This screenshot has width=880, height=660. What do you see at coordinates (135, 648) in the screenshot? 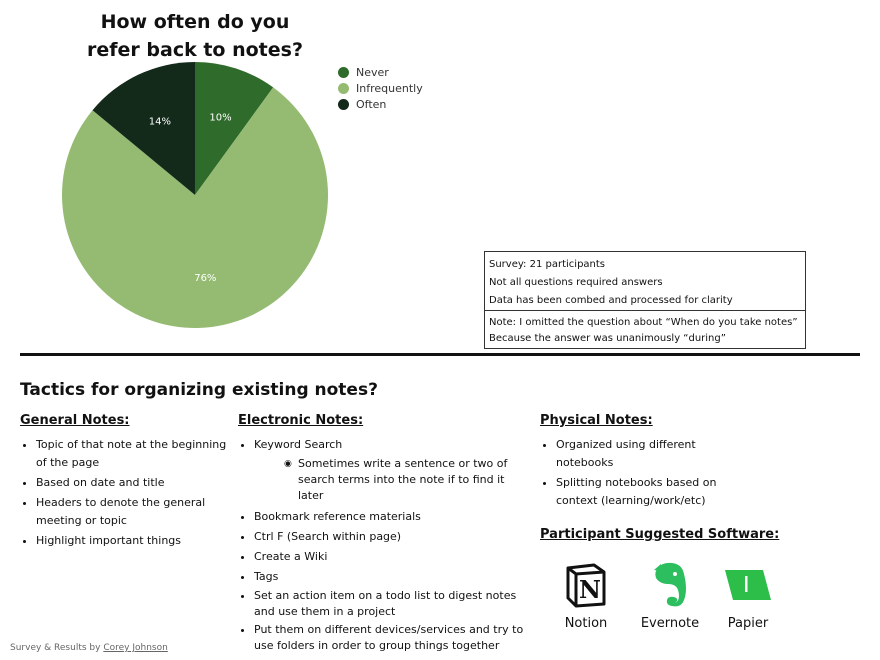
I see `author-link: Corey Johnson` at bounding box center [135, 648].